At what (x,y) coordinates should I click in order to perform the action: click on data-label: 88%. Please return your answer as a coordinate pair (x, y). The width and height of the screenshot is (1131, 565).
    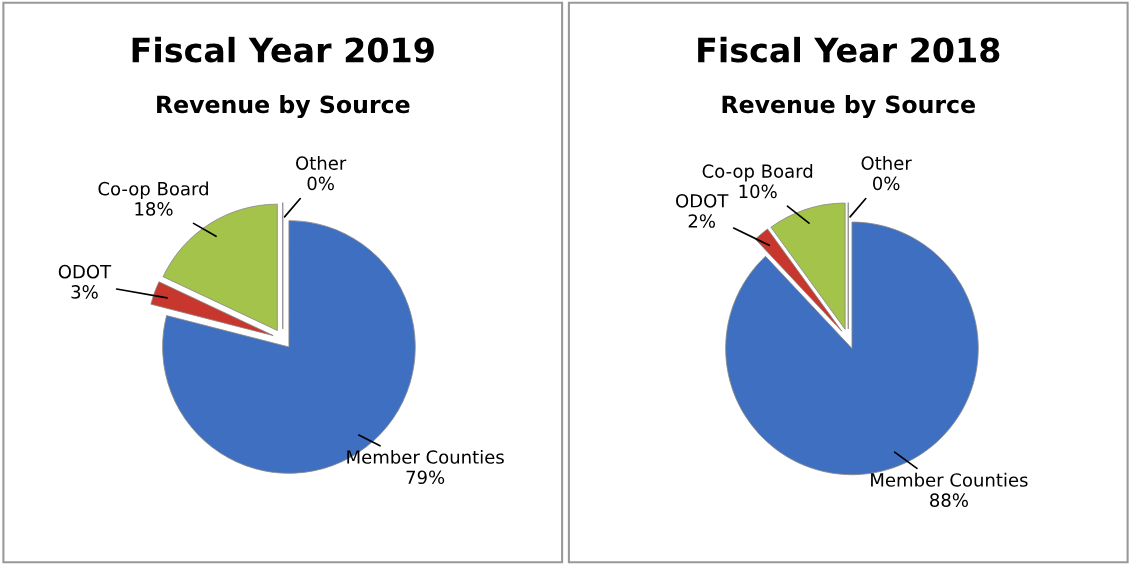
    Looking at the image, I should click on (949, 500).